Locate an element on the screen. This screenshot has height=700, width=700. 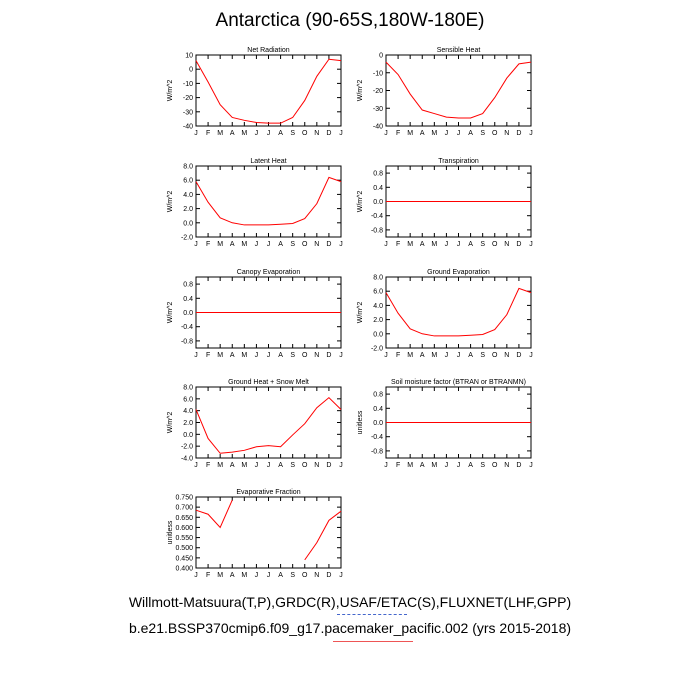
panel-title: Net Radiation is located at coordinates (268, 50).